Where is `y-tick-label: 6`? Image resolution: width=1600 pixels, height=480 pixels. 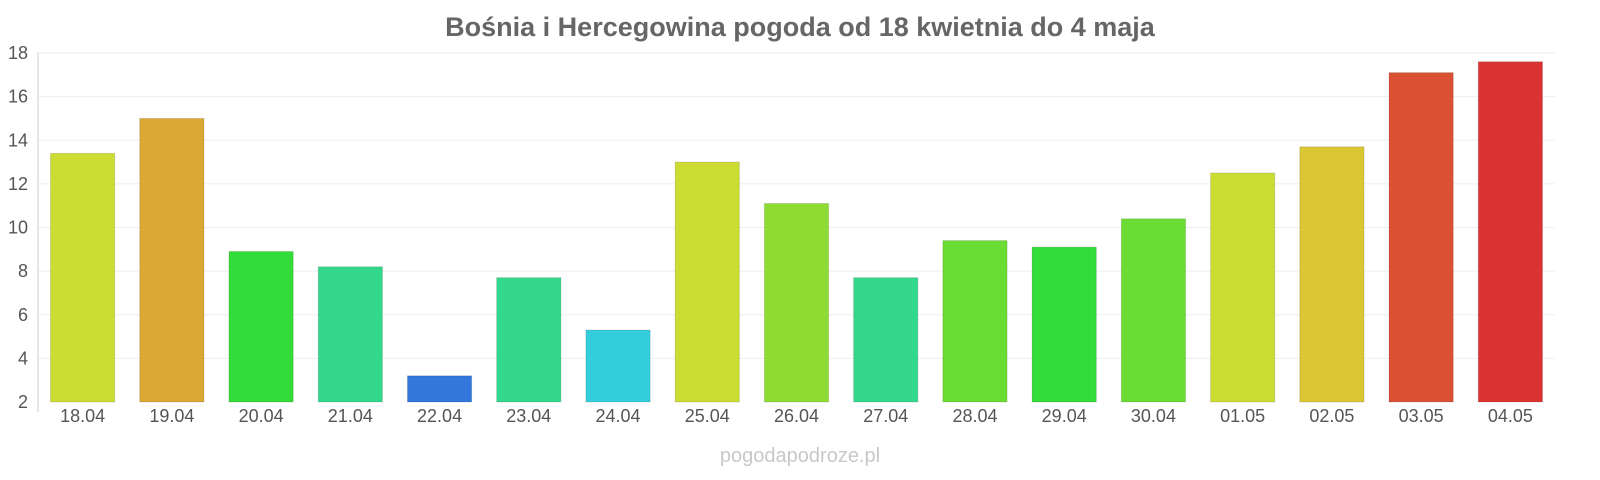 y-tick-label: 6 is located at coordinates (23, 315).